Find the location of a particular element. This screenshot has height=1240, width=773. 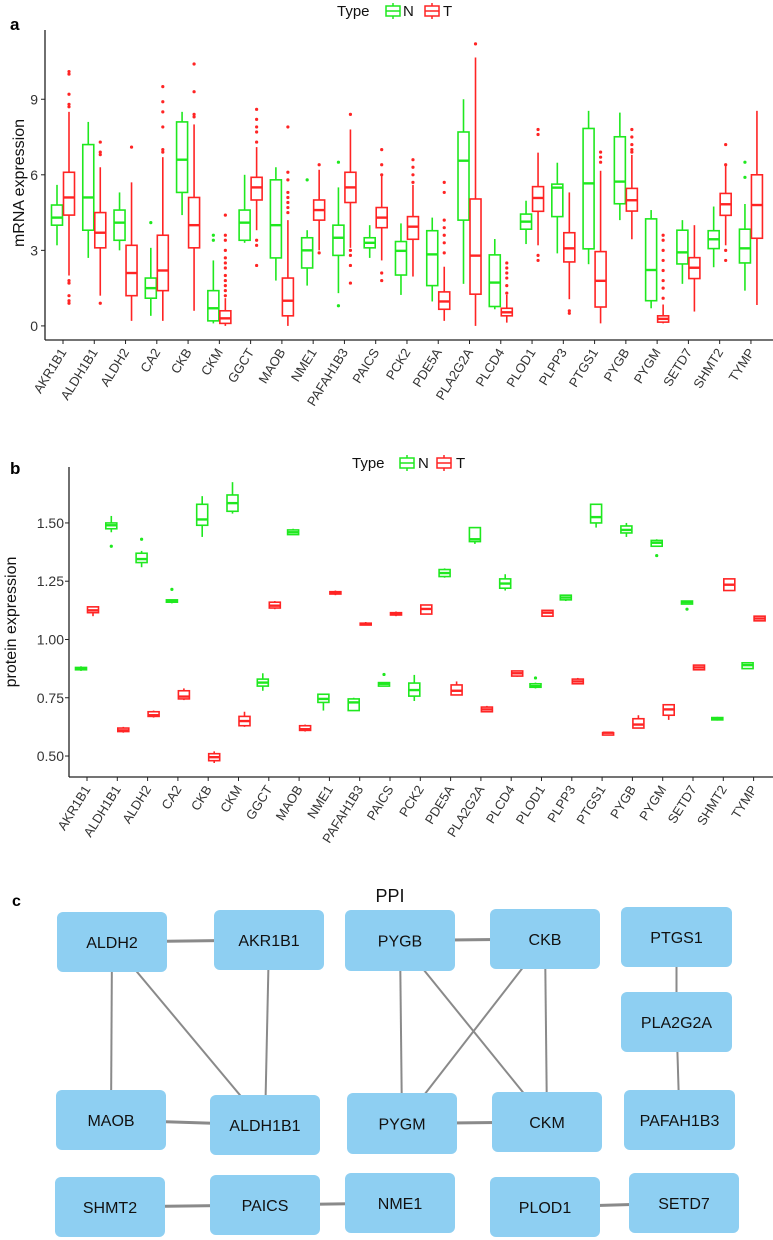

box-t-pygm is located at coordinates (663, 278).